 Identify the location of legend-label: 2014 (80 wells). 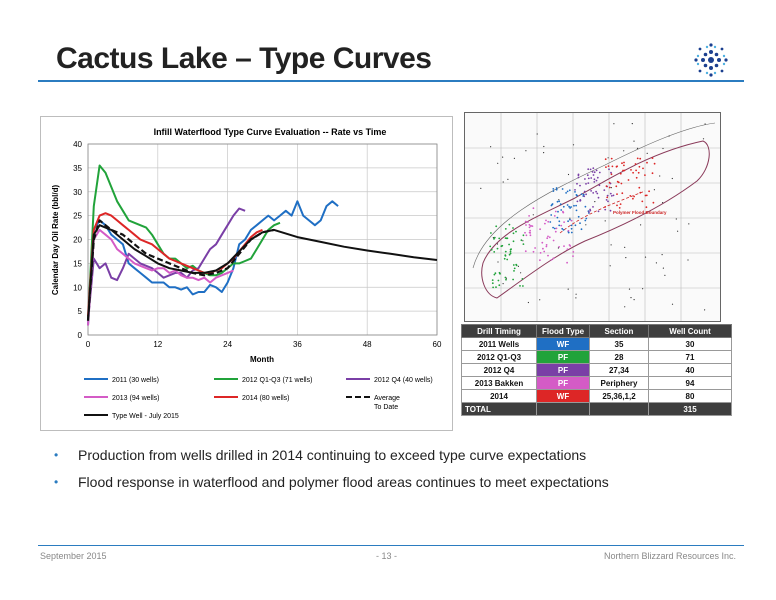
(265, 398).